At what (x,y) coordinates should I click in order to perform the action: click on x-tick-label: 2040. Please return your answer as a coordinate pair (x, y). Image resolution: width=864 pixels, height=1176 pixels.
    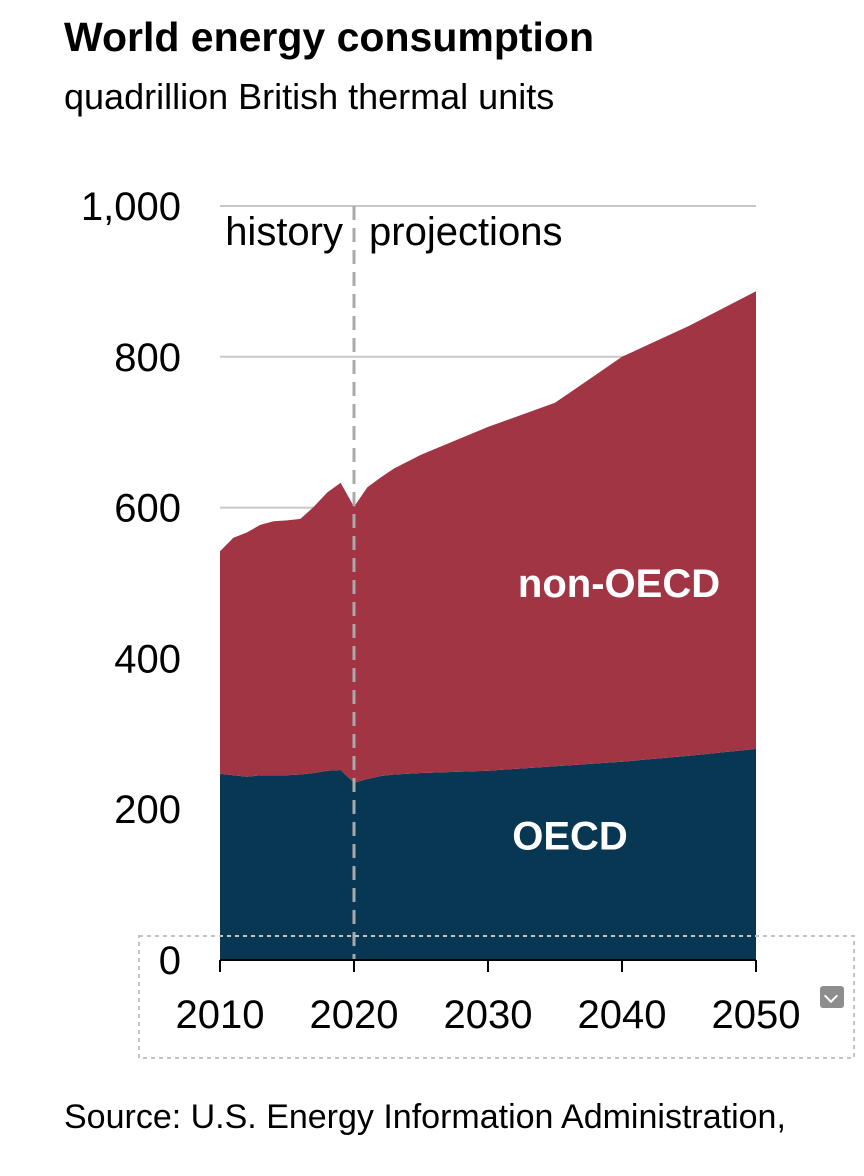
    Looking at the image, I should click on (622, 1015).